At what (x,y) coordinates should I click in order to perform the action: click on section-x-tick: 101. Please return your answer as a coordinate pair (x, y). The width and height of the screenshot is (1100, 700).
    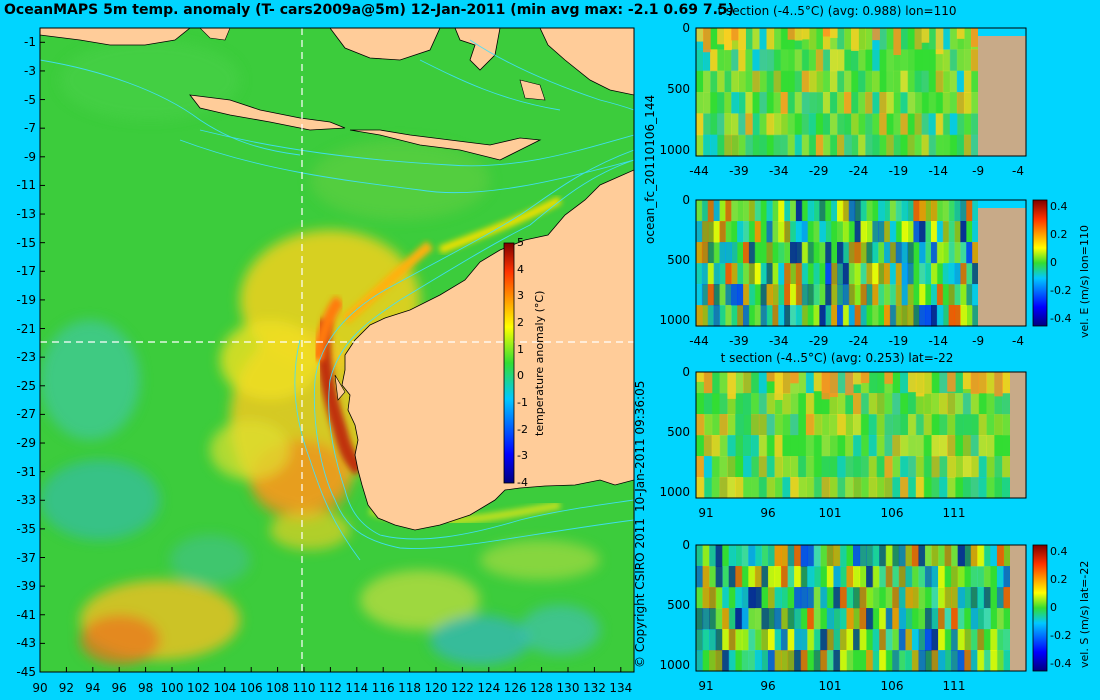
    Looking at the image, I should click on (830, 686).